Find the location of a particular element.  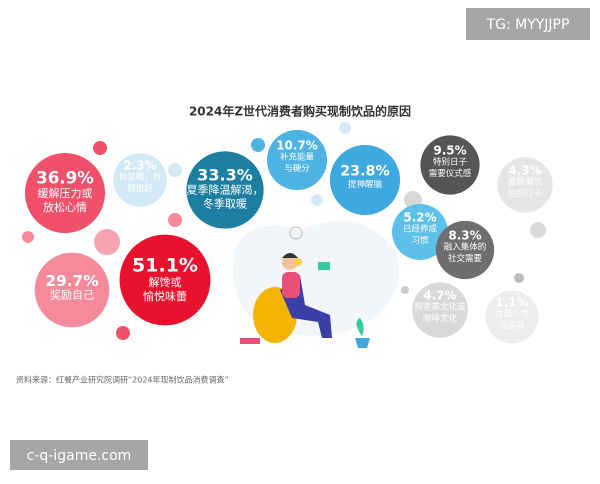

chart-title: 2024年Z世代消费者购买现制饮品的原因 is located at coordinates (300, 111).